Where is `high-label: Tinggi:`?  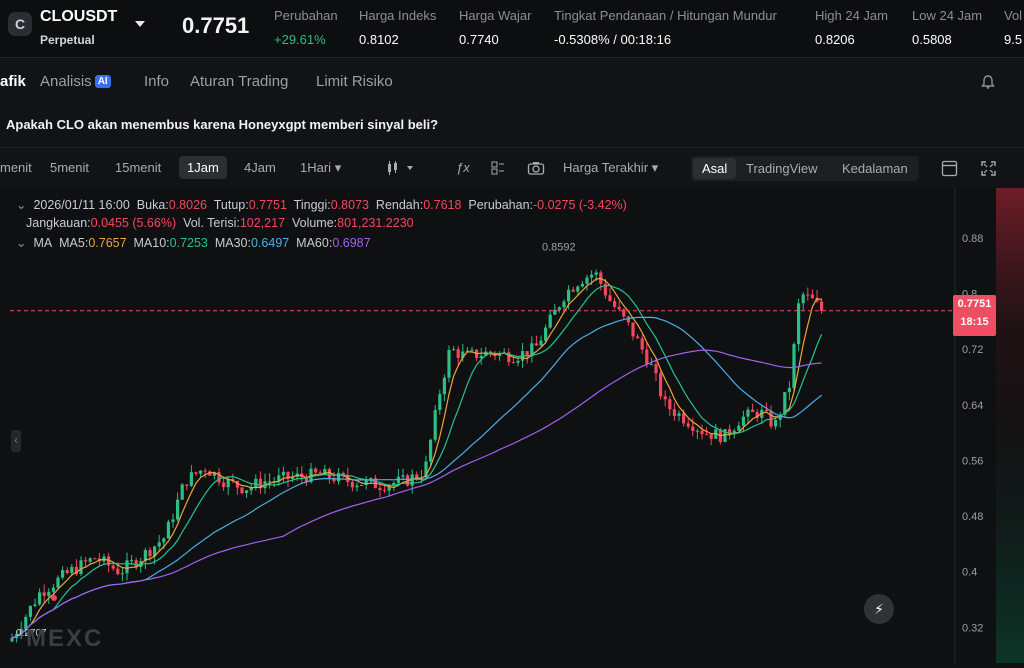 high-label: Tinggi: is located at coordinates (312, 205).